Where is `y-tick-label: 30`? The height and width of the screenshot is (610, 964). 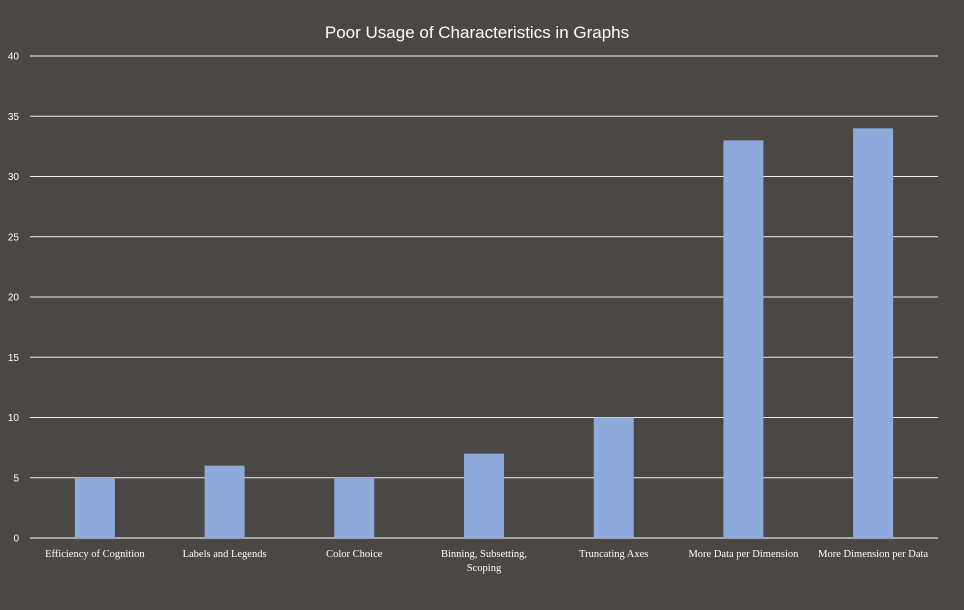 y-tick-label: 30 is located at coordinates (14, 177).